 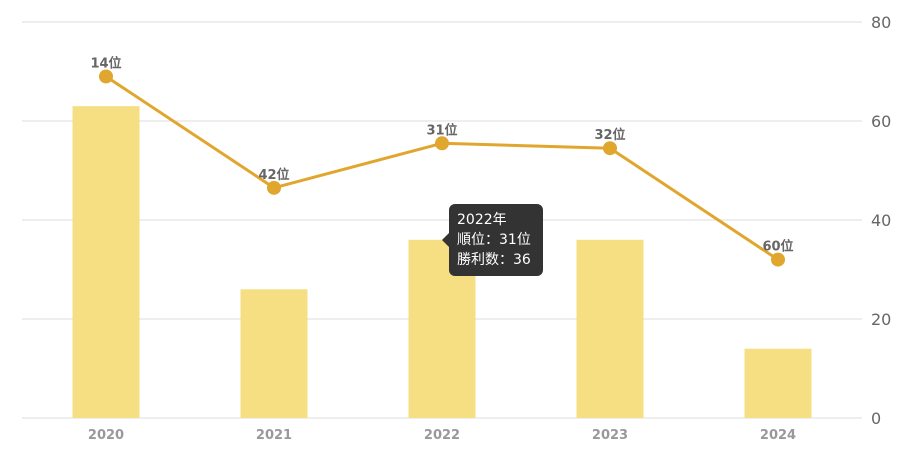 What do you see at coordinates (494, 260) in the screenshot?
I see `tooltip-wins: 勝利数：36` at bounding box center [494, 260].